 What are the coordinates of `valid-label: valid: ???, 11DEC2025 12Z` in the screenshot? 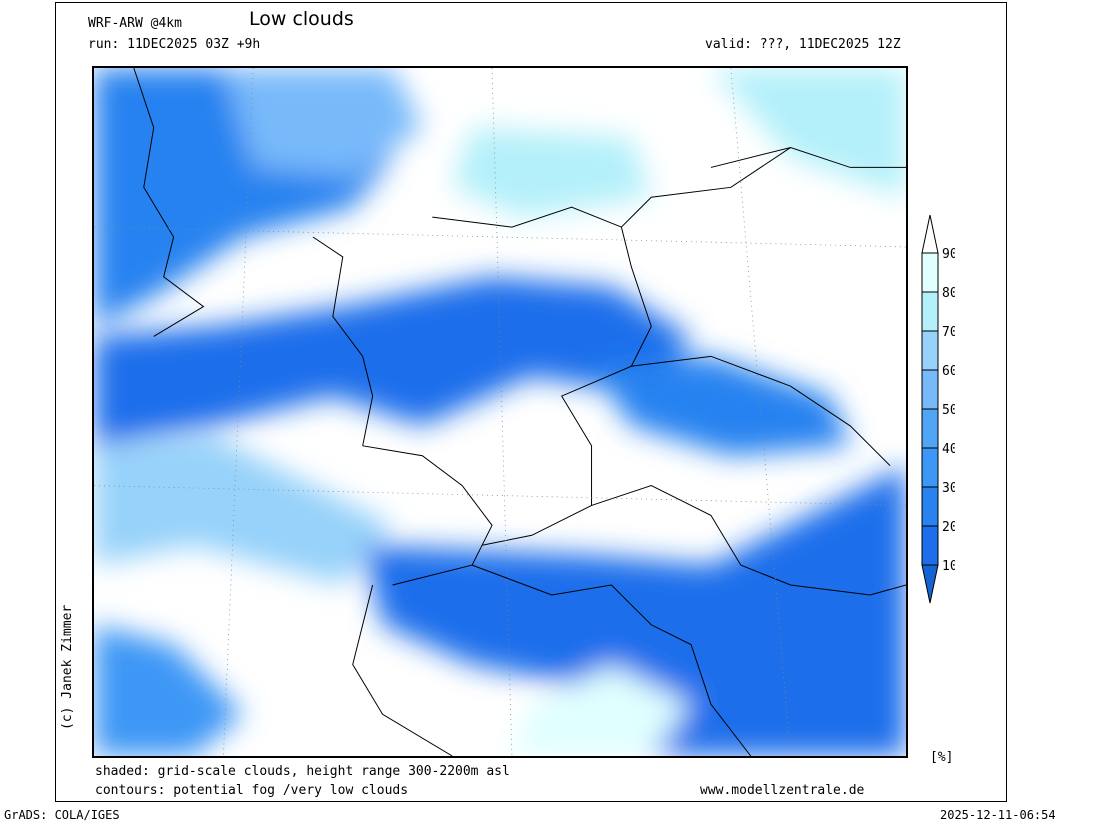 It's located at (803, 44).